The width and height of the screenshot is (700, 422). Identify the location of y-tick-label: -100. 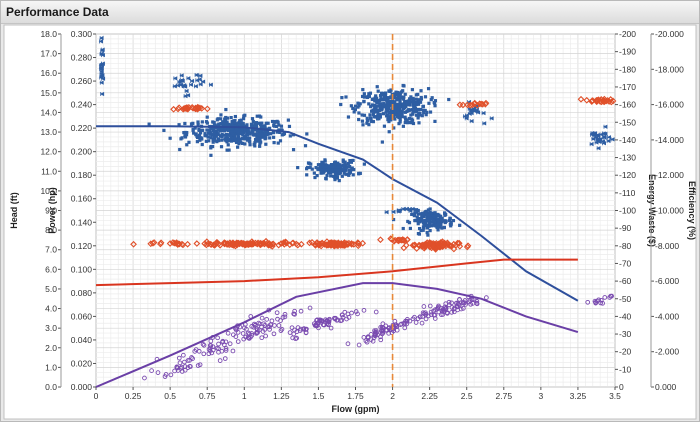
(627, 211).